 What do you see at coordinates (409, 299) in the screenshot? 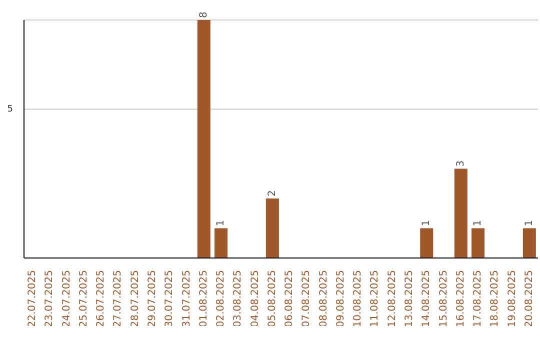
I see `x-tick-label: 13.08.2025` at bounding box center [409, 299].